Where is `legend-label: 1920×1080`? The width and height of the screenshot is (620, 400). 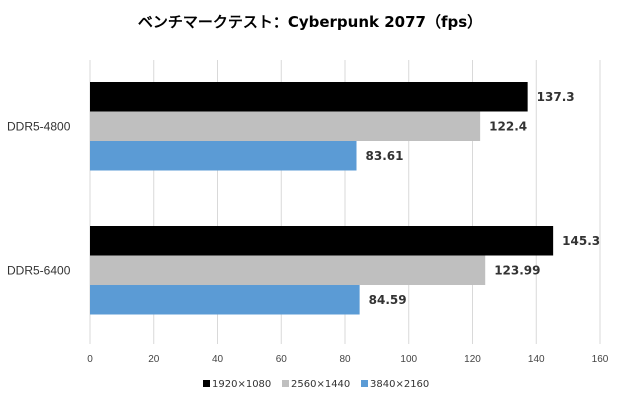
legend-label: 1920×1080 is located at coordinates (241, 384).